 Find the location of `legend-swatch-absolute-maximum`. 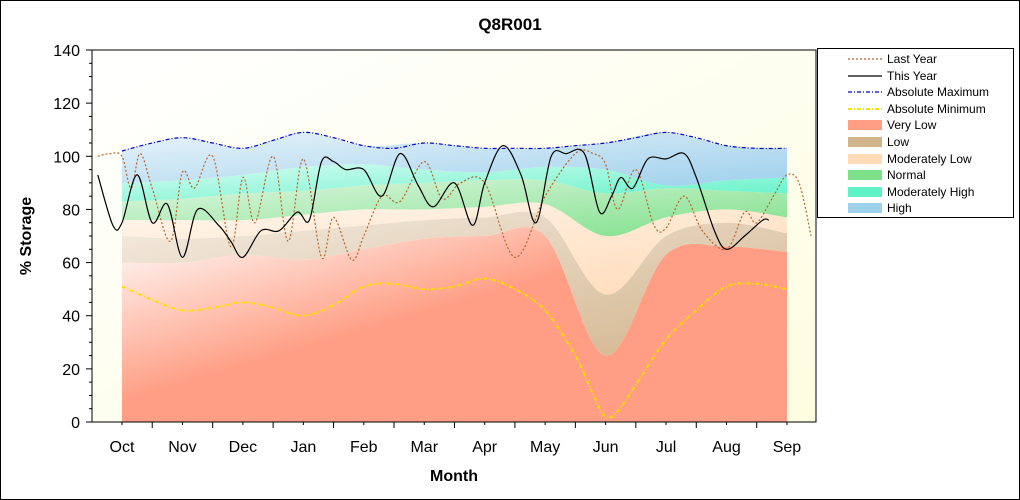

legend-swatch-absolute-maximum is located at coordinates (865, 92).